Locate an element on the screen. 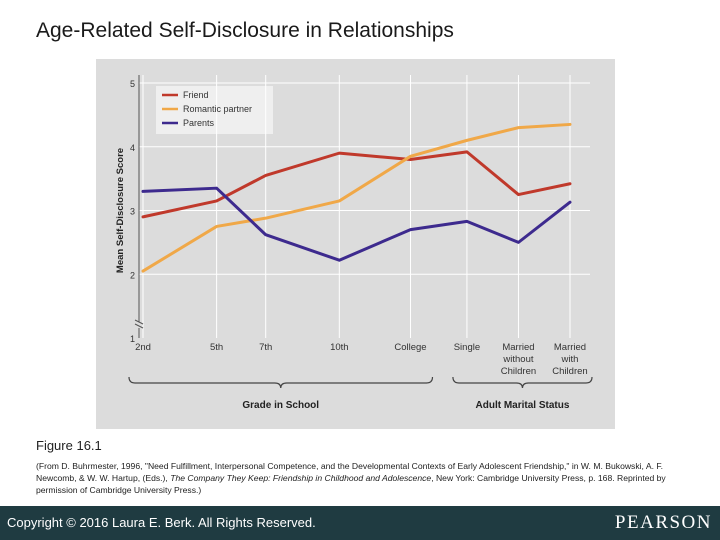 Image resolution: width=720 pixels, height=540 pixels. group-brace-adult-marital-status is located at coordinates (522, 382).